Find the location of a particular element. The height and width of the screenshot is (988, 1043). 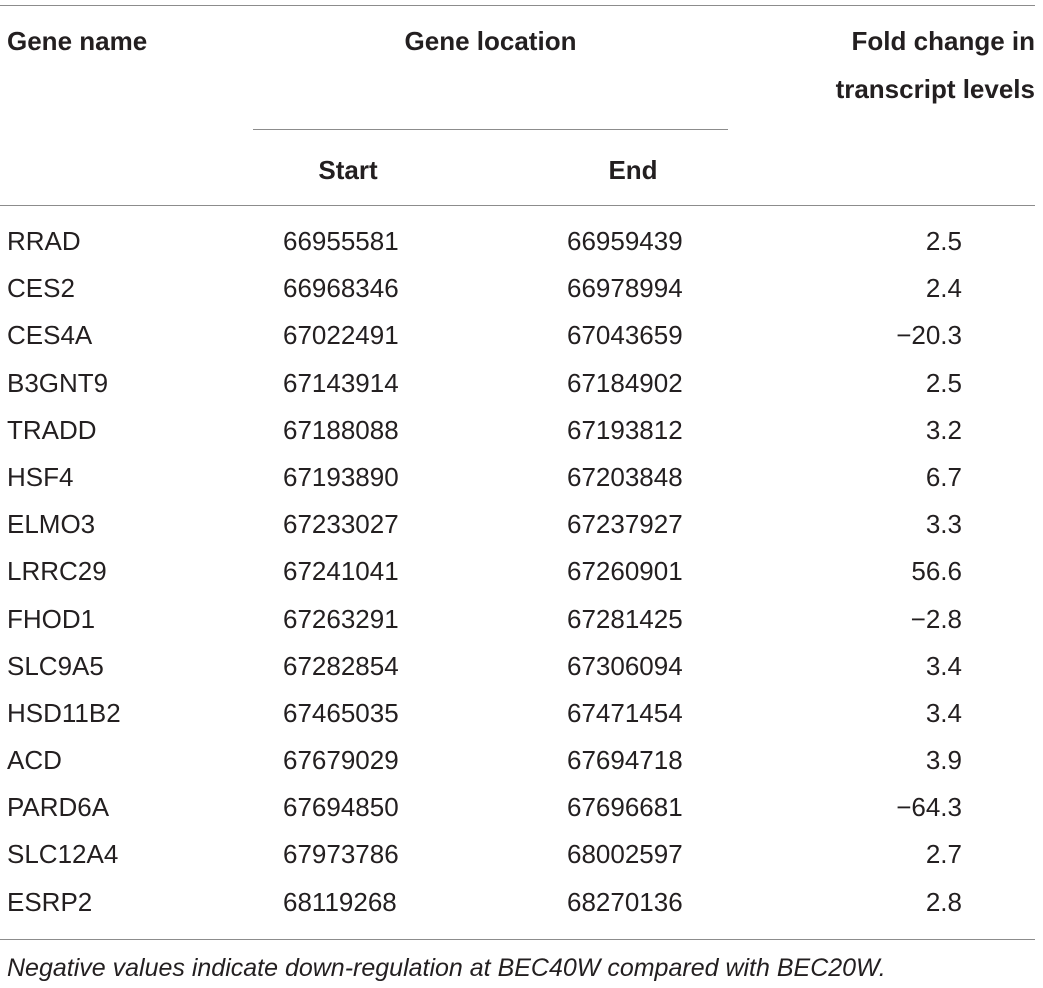

start-cell: 67022491 is located at coordinates (341, 335).